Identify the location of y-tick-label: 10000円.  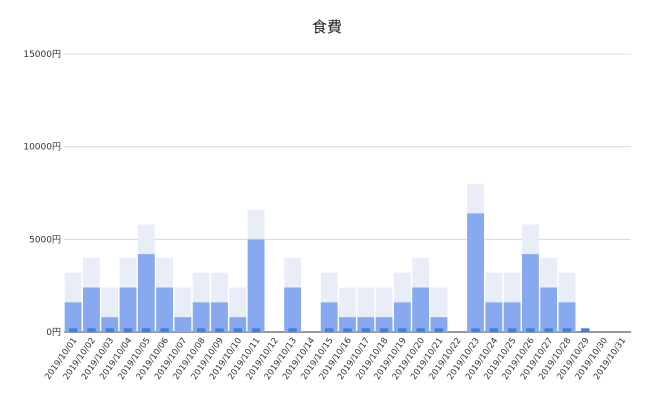
(42, 147).